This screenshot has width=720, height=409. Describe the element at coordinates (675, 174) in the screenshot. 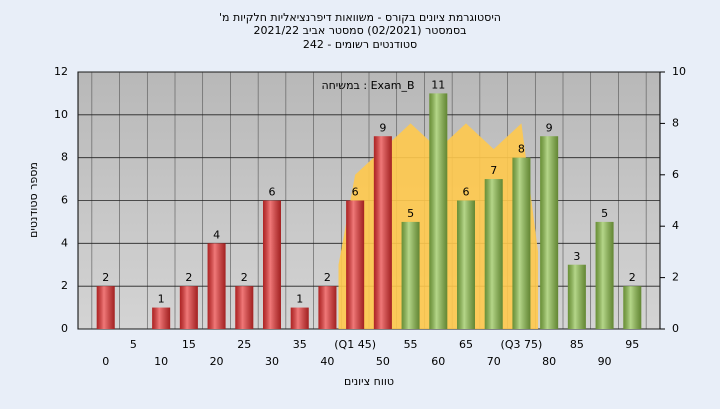

I see `y2-tick-label: 6` at that location.